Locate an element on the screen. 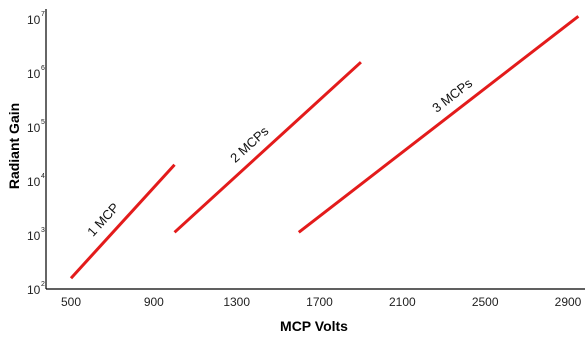 This screenshot has width=585, height=338. y-tick-label: 10 6 is located at coordinates (36, 73).